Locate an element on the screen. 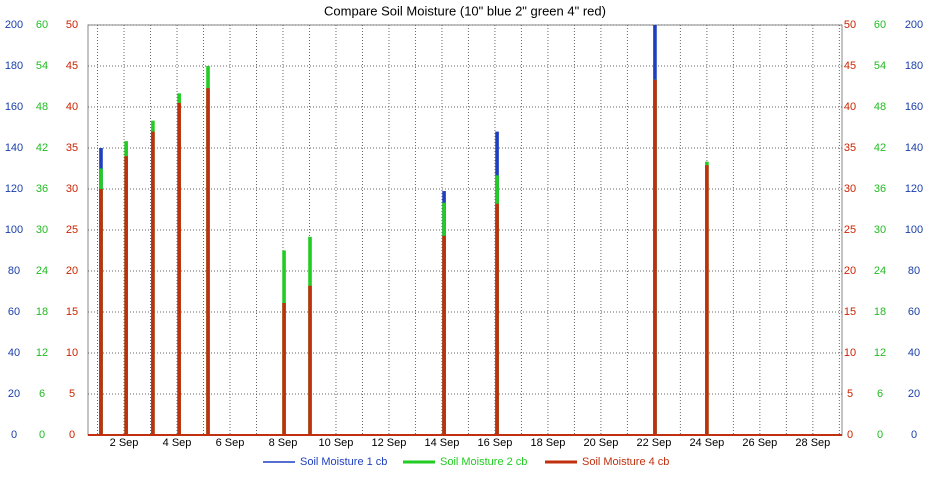  x-tick-label: 8 Sep is located at coordinates (283, 443).